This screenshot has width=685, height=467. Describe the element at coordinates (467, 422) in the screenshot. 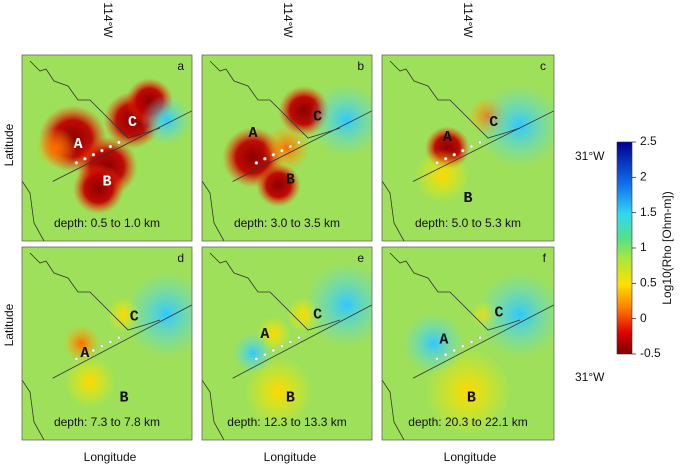

I see `depth-label: depth: 20.3 to 22.1 km` at that location.